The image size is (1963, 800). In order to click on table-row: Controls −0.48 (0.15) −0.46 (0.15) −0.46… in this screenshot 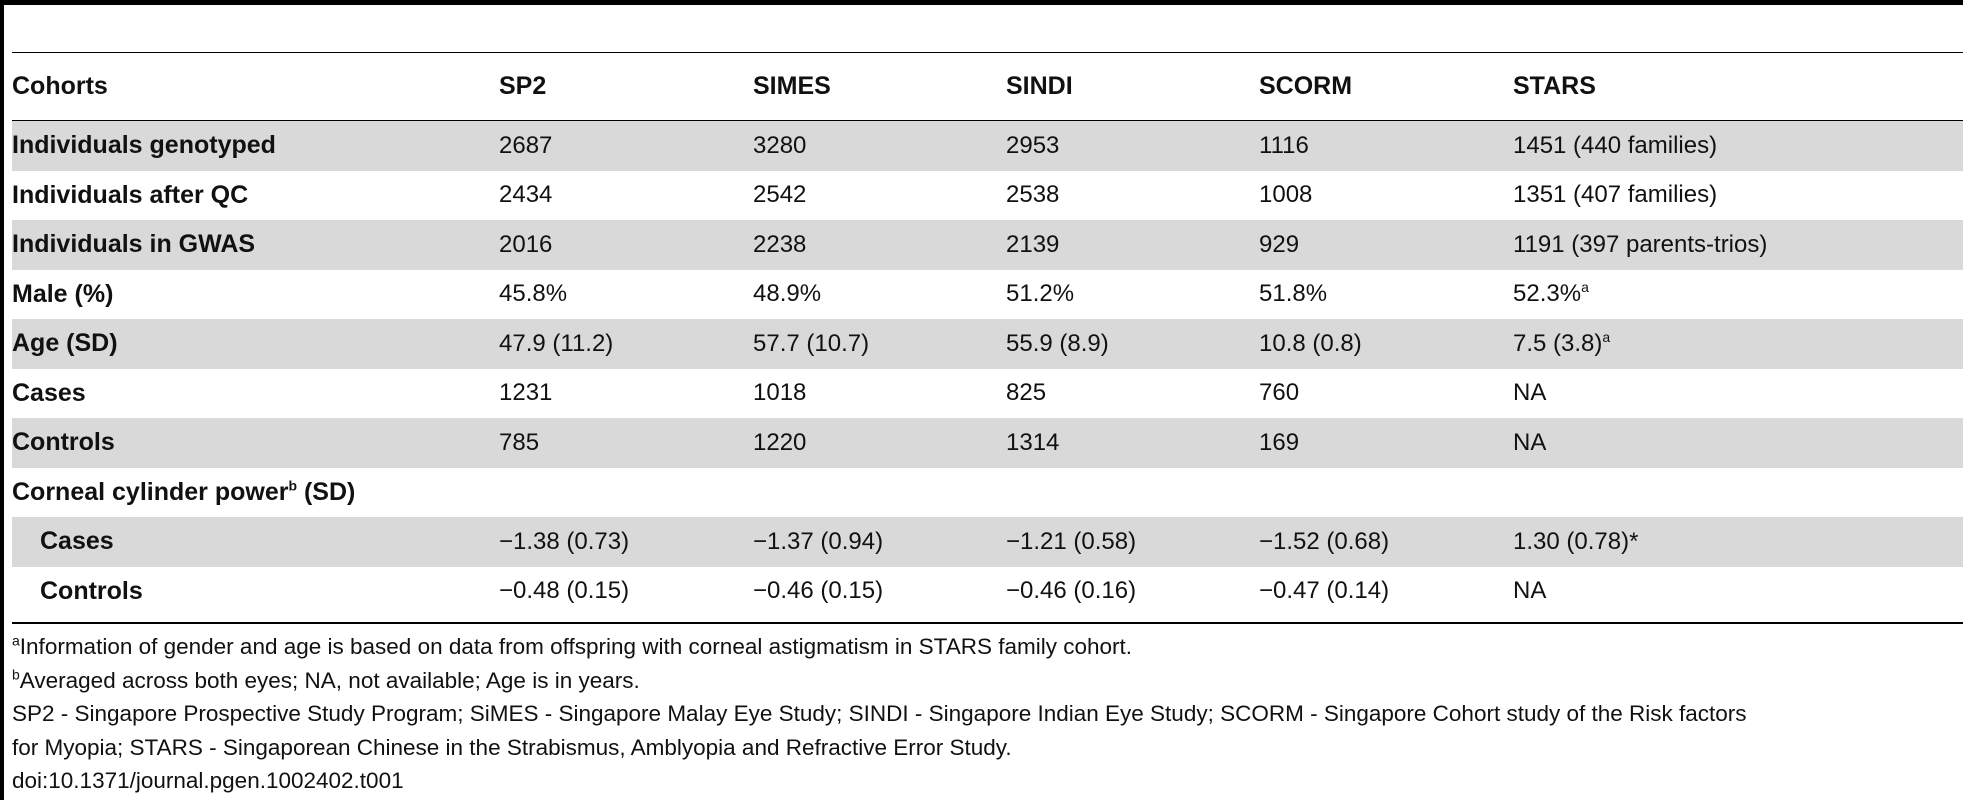, I will do `click(987, 592)`.